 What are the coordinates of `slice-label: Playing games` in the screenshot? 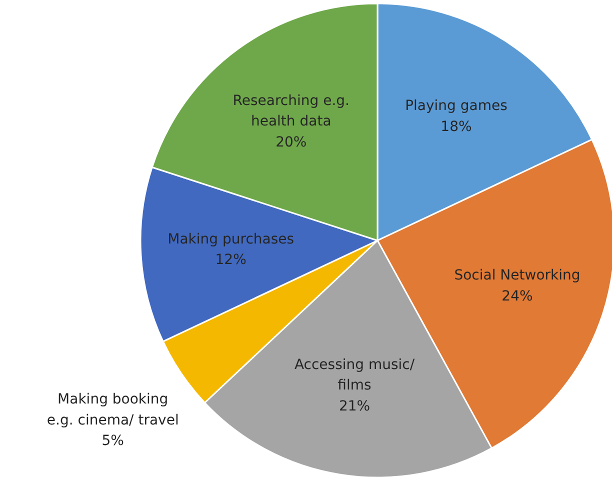 It's located at (456, 106).